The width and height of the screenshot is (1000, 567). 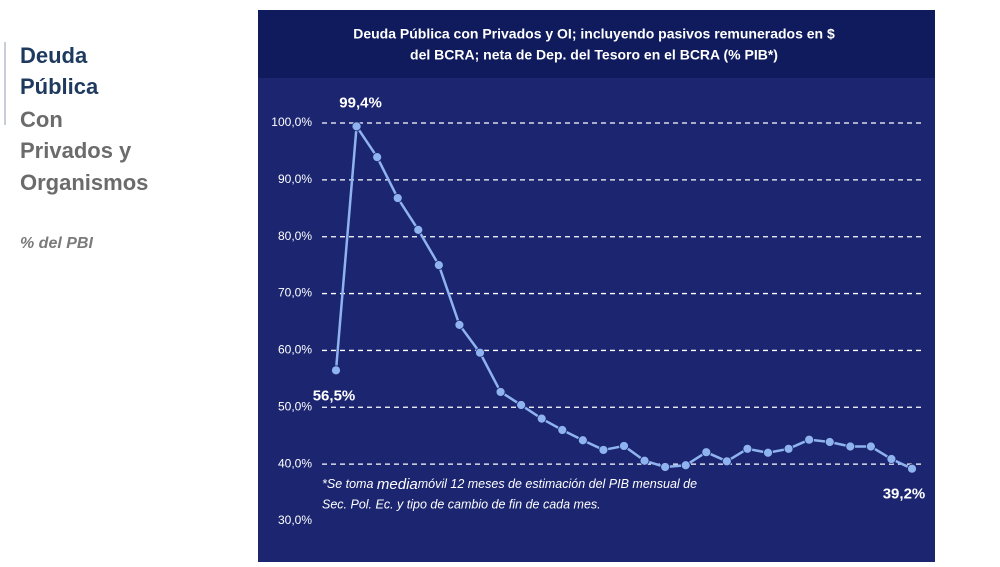 What do you see at coordinates (54, 55) in the screenshot?
I see `sidebar-title: Deuda` at bounding box center [54, 55].